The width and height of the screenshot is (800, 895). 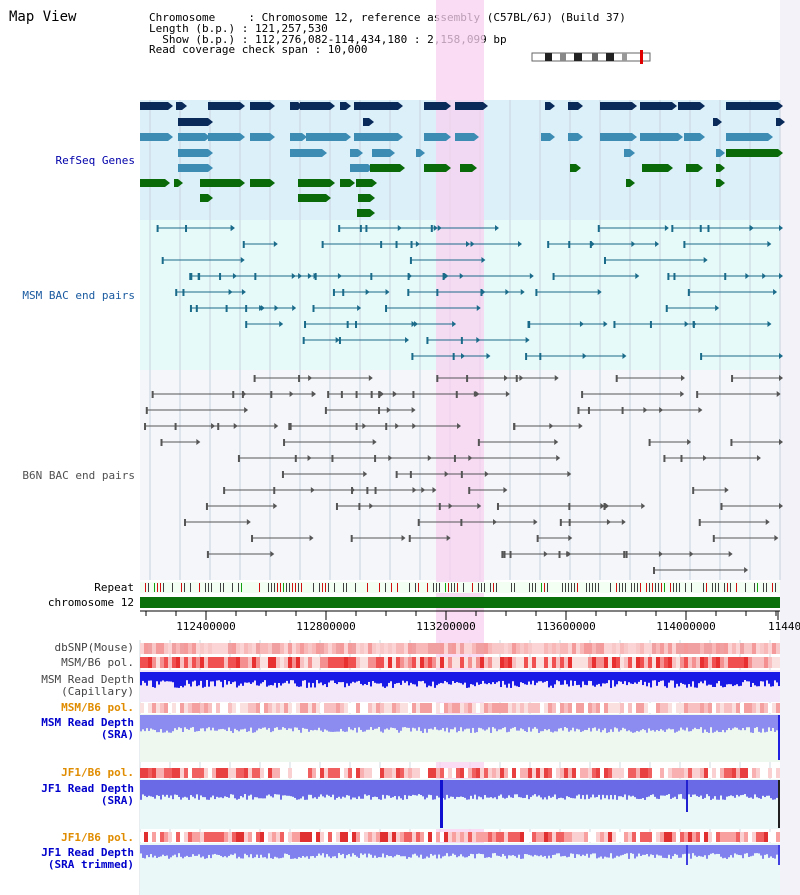 I want to click on refseq-track-label: RefSeq Genes, so click(x=95, y=160).